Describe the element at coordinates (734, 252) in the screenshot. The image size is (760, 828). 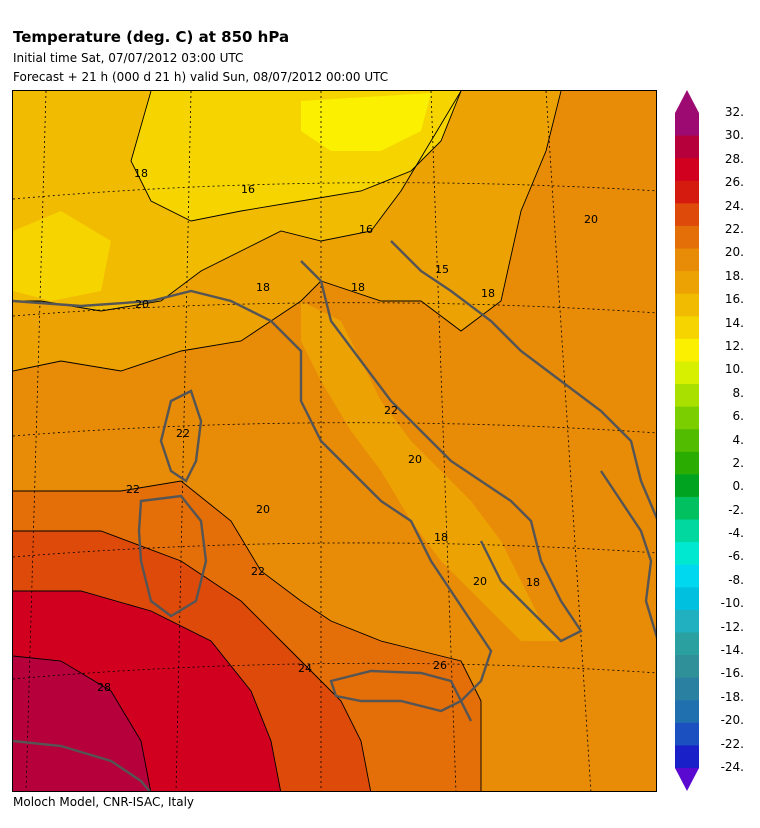
I see `scale-label: 20.` at that location.